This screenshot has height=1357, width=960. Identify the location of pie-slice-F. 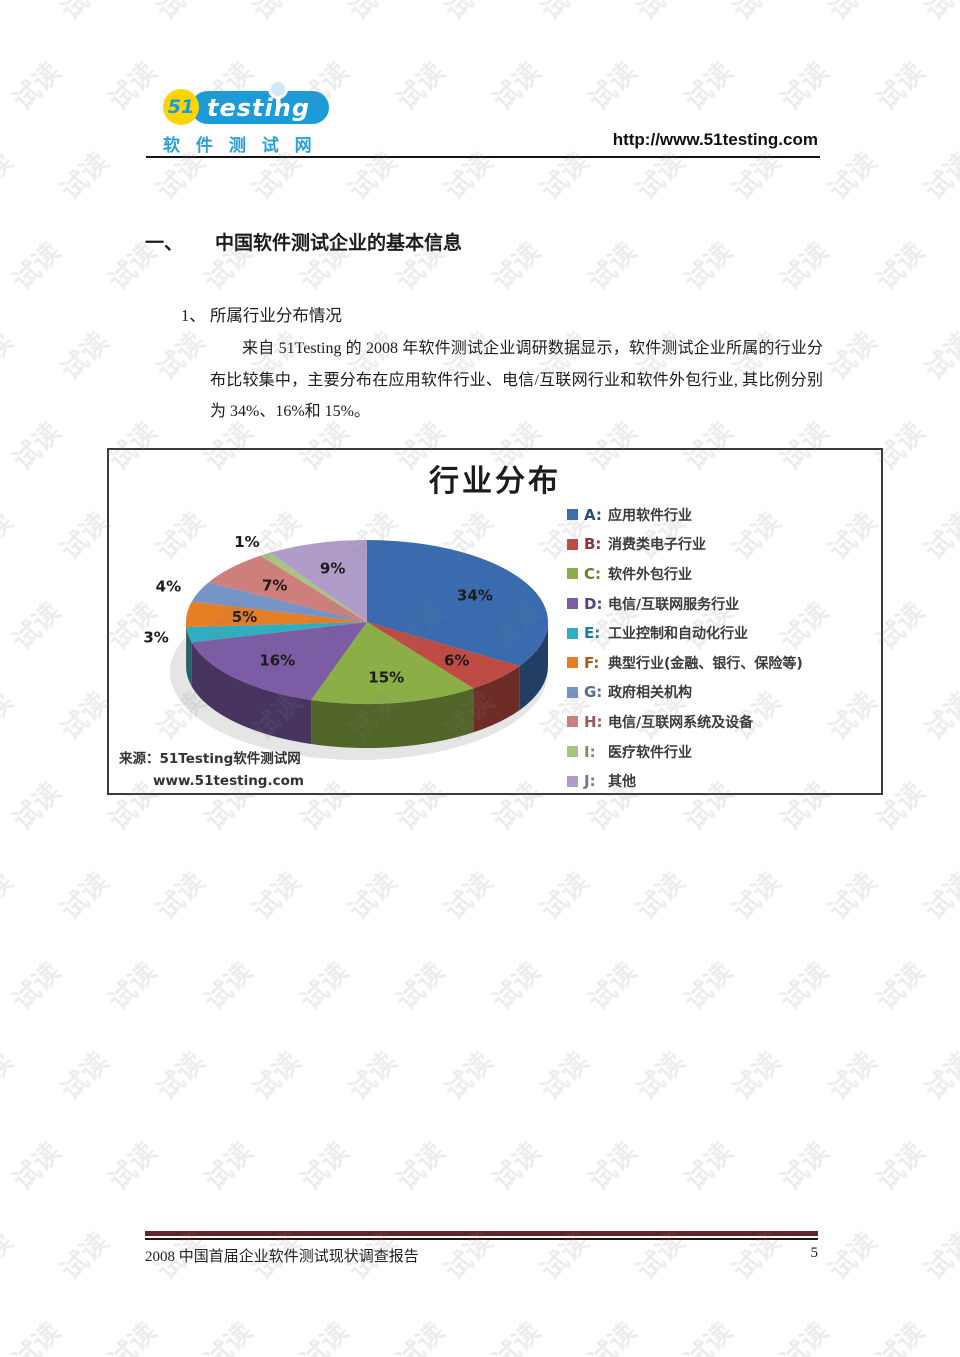
(276, 614).